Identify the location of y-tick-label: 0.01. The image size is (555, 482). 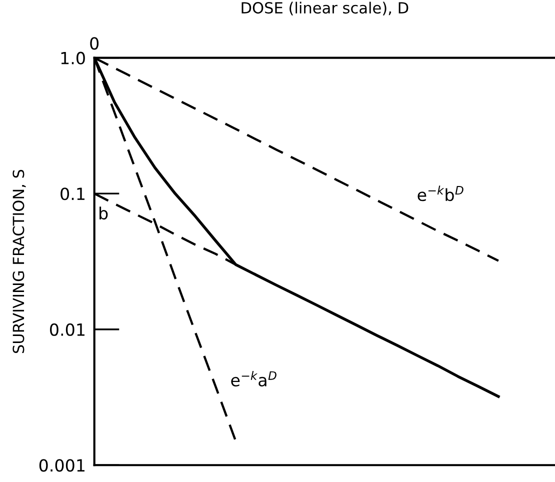
(67, 329).